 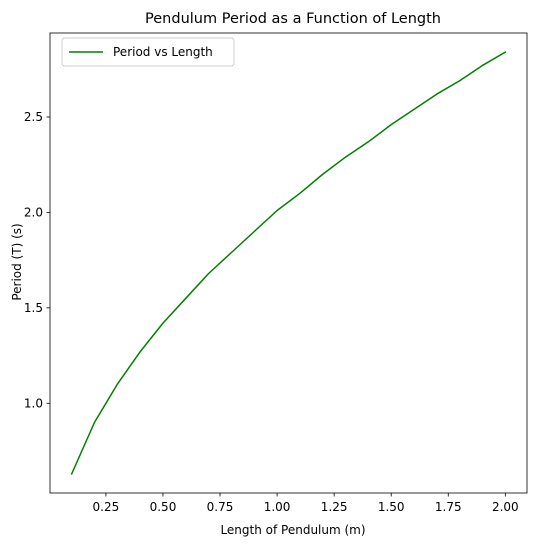 I want to click on legend: Period vs Length, so click(x=148, y=52).